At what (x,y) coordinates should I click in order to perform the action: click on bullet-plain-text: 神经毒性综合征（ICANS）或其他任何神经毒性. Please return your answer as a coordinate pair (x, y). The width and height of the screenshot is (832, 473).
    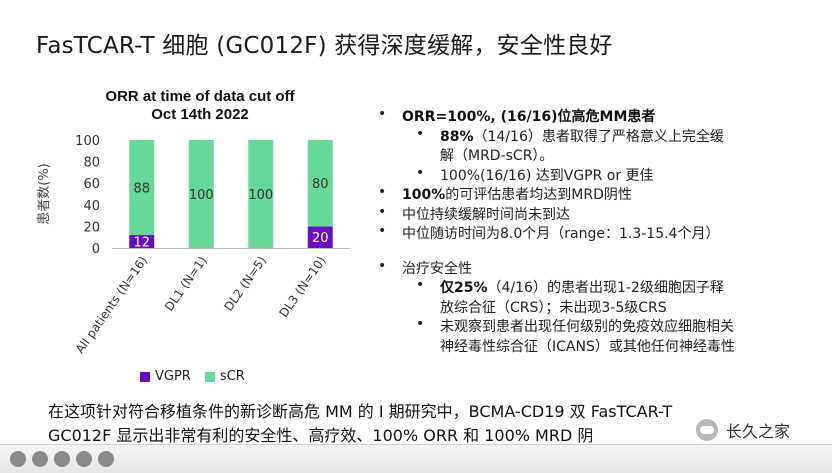
    Looking at the image, I should click on (587, 346).